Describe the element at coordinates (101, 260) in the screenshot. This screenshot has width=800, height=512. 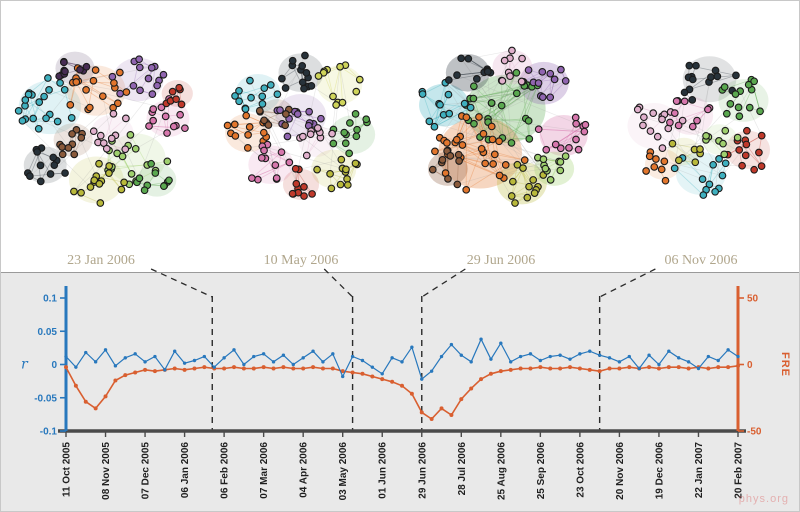
I see `network-caption-1: 23 Jan 2006` at that location.